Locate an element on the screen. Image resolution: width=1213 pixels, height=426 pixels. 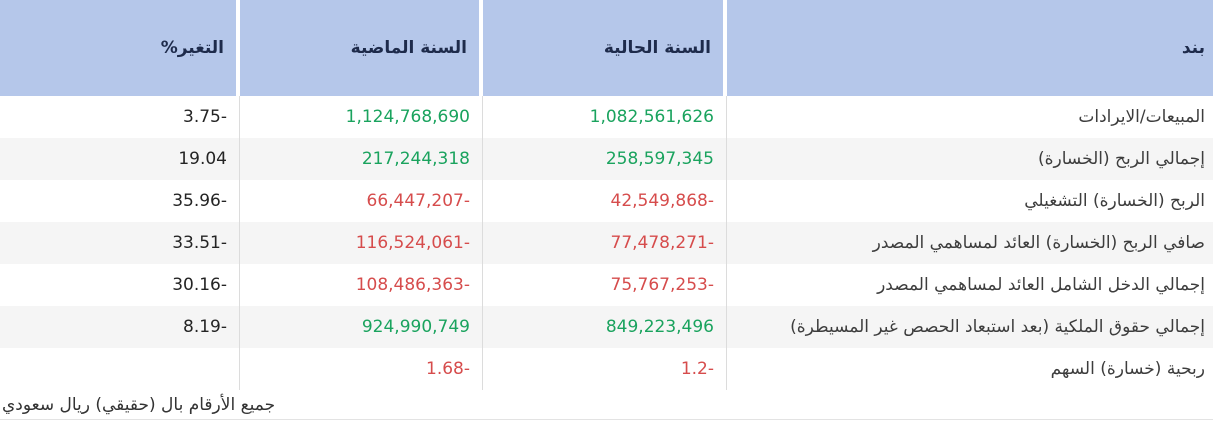
current-year-cell: 849,223,496 is located at coordinates (605, 327).